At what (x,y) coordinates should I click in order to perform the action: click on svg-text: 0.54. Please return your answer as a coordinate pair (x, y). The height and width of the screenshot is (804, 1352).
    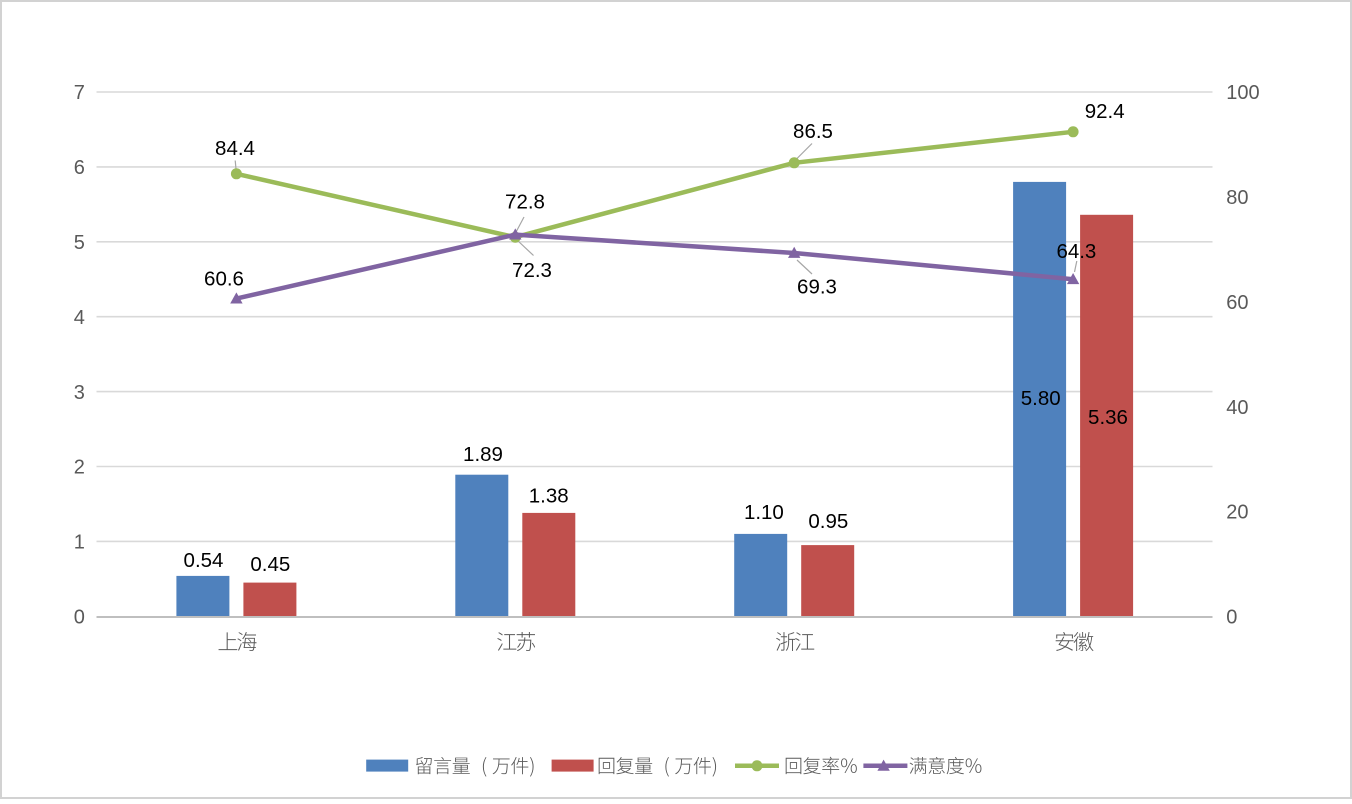
    Looking at the image, I should click on (204, 560).